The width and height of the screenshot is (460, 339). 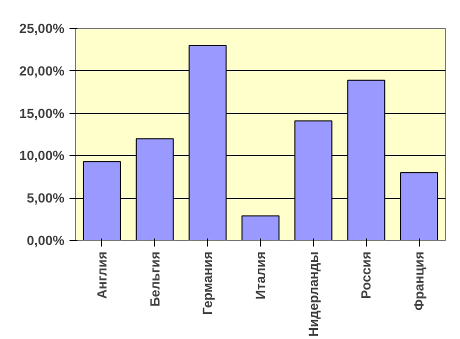 I want to click on y-tick-label: 25,00%, so click(x=42, y=28).